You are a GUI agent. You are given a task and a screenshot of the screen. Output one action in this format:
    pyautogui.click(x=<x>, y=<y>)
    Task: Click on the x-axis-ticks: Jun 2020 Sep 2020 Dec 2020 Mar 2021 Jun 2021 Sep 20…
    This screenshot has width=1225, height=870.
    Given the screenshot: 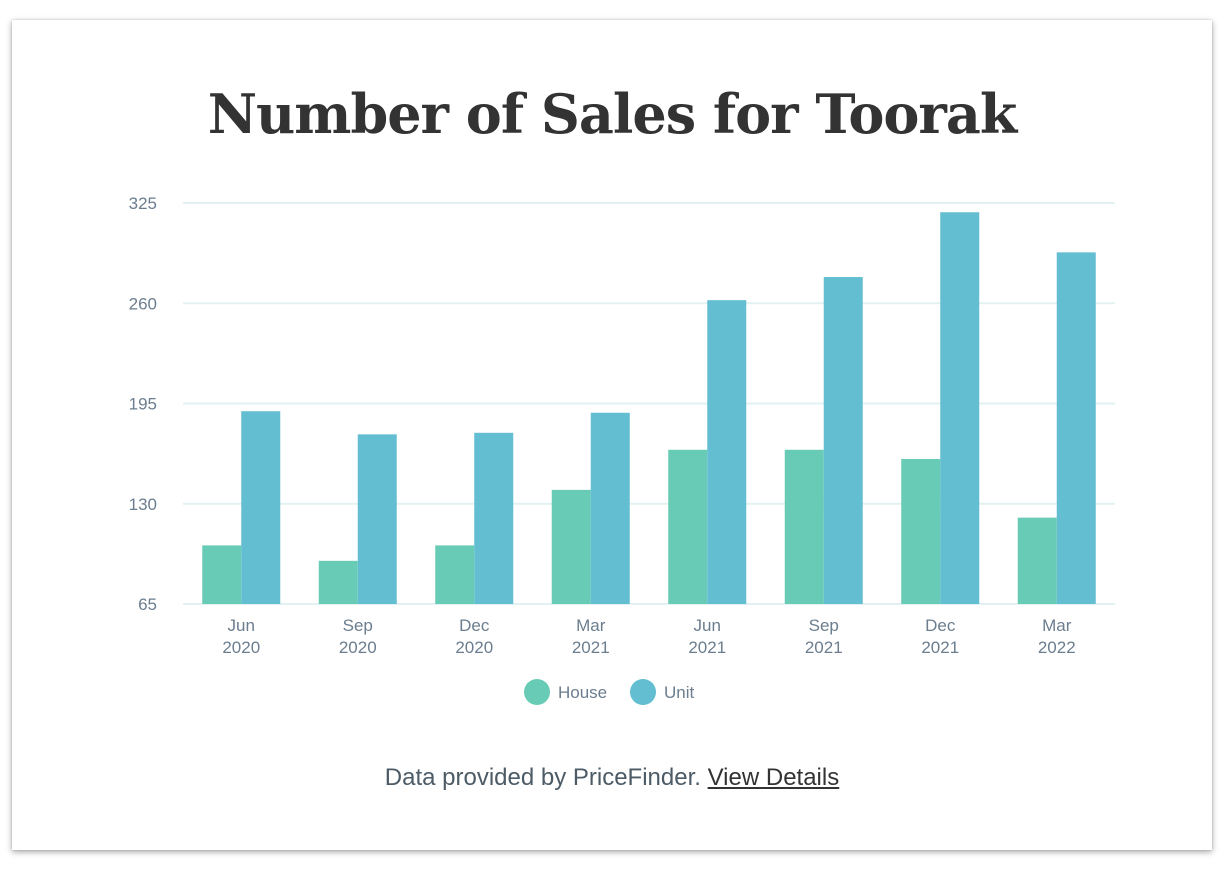 What is the action you would take?
    pyautogui.click(x=648, y=636)
    